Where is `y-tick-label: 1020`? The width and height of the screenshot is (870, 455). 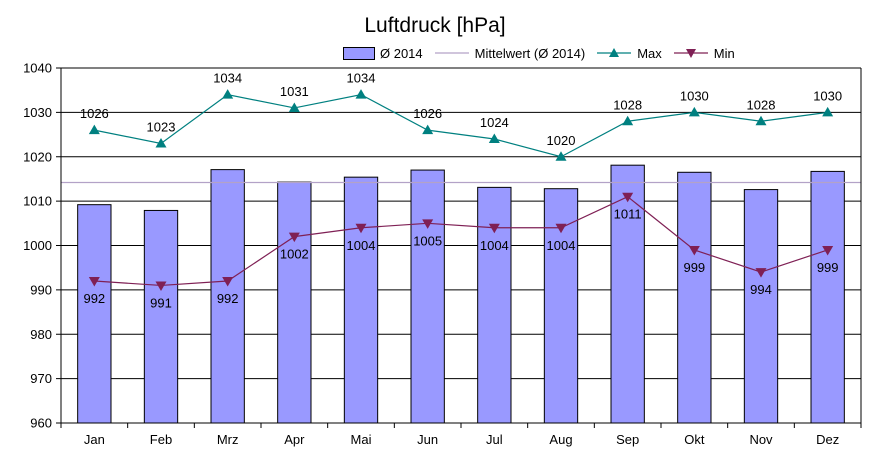
y-tick-label: 1020 is located at coordinates (37, 156).